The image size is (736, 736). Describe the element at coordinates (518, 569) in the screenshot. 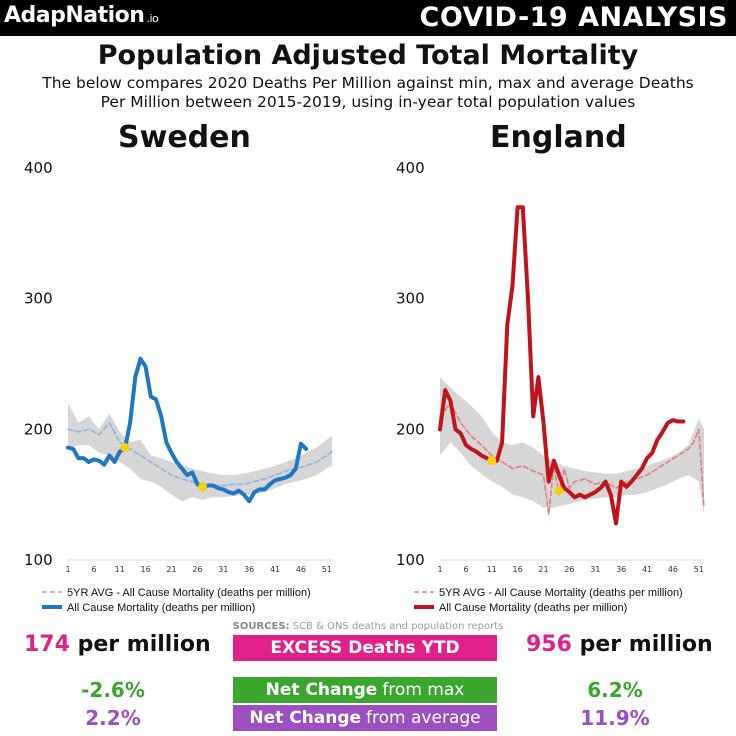

I see `right-chart-x-tick-16: 16` at that location.